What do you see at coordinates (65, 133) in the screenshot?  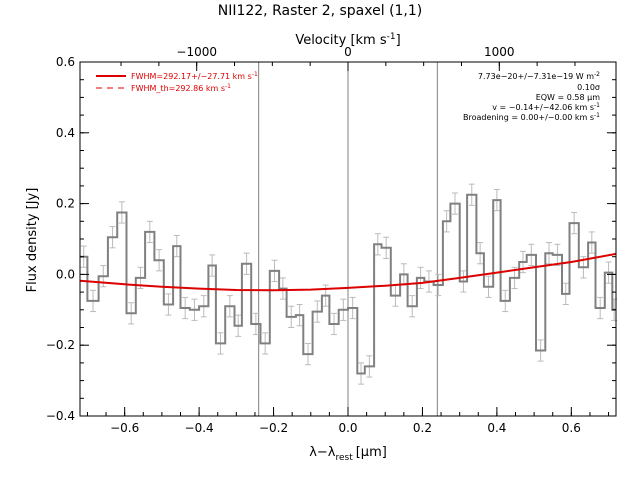 I see `y-tick-label-4: 0.4` at bounding box center [65, 133].